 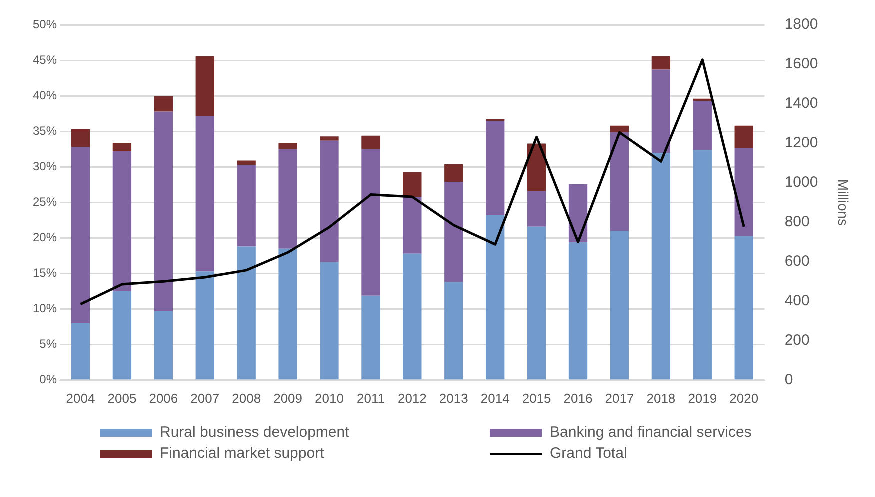 I want to click on y-tick-label: 40%, so click(x=45, y=95).